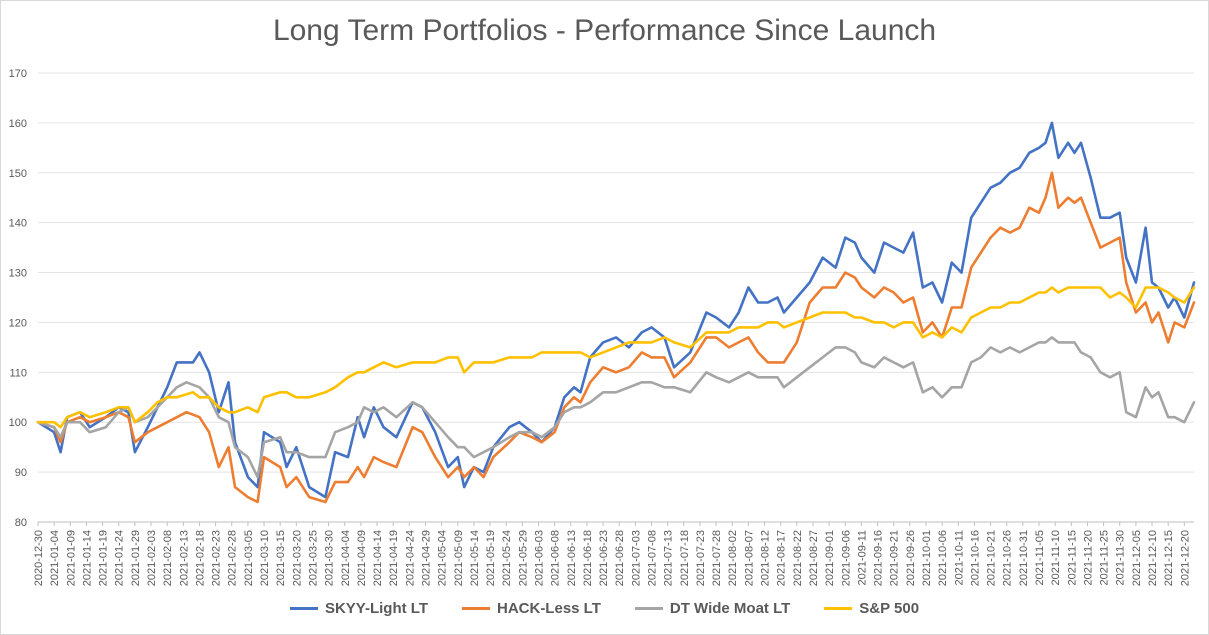  I want to click on x-tick-label: 2021-06-28, so click(620, 558).